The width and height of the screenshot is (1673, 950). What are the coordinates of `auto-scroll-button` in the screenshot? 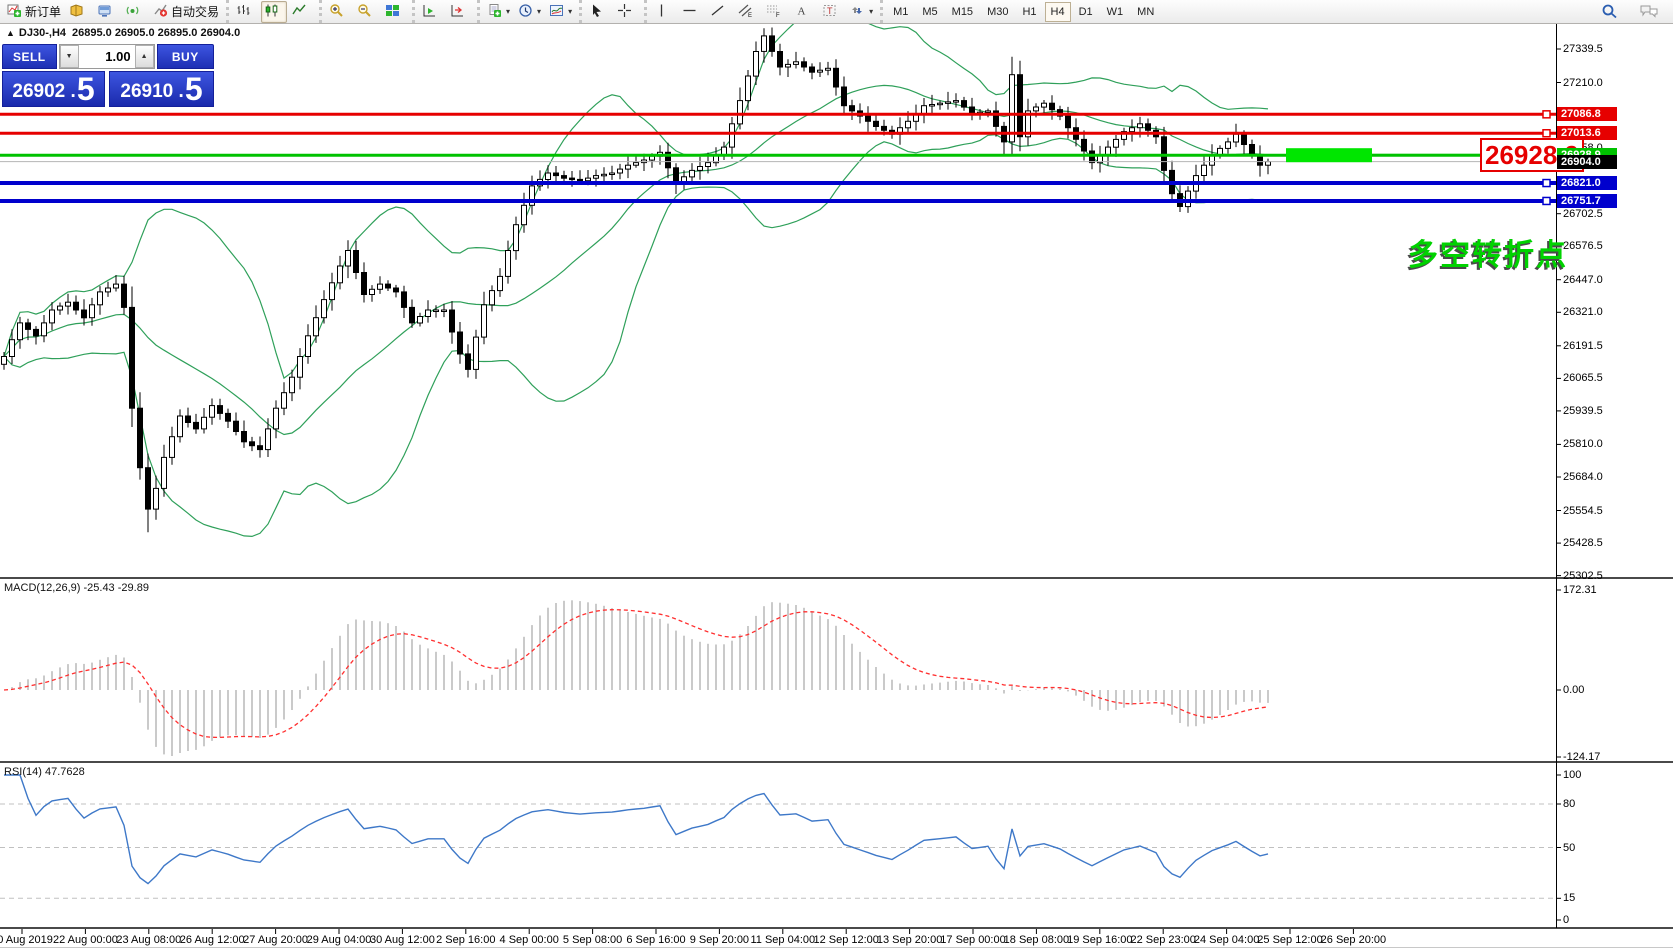 It's located at (432, 12).